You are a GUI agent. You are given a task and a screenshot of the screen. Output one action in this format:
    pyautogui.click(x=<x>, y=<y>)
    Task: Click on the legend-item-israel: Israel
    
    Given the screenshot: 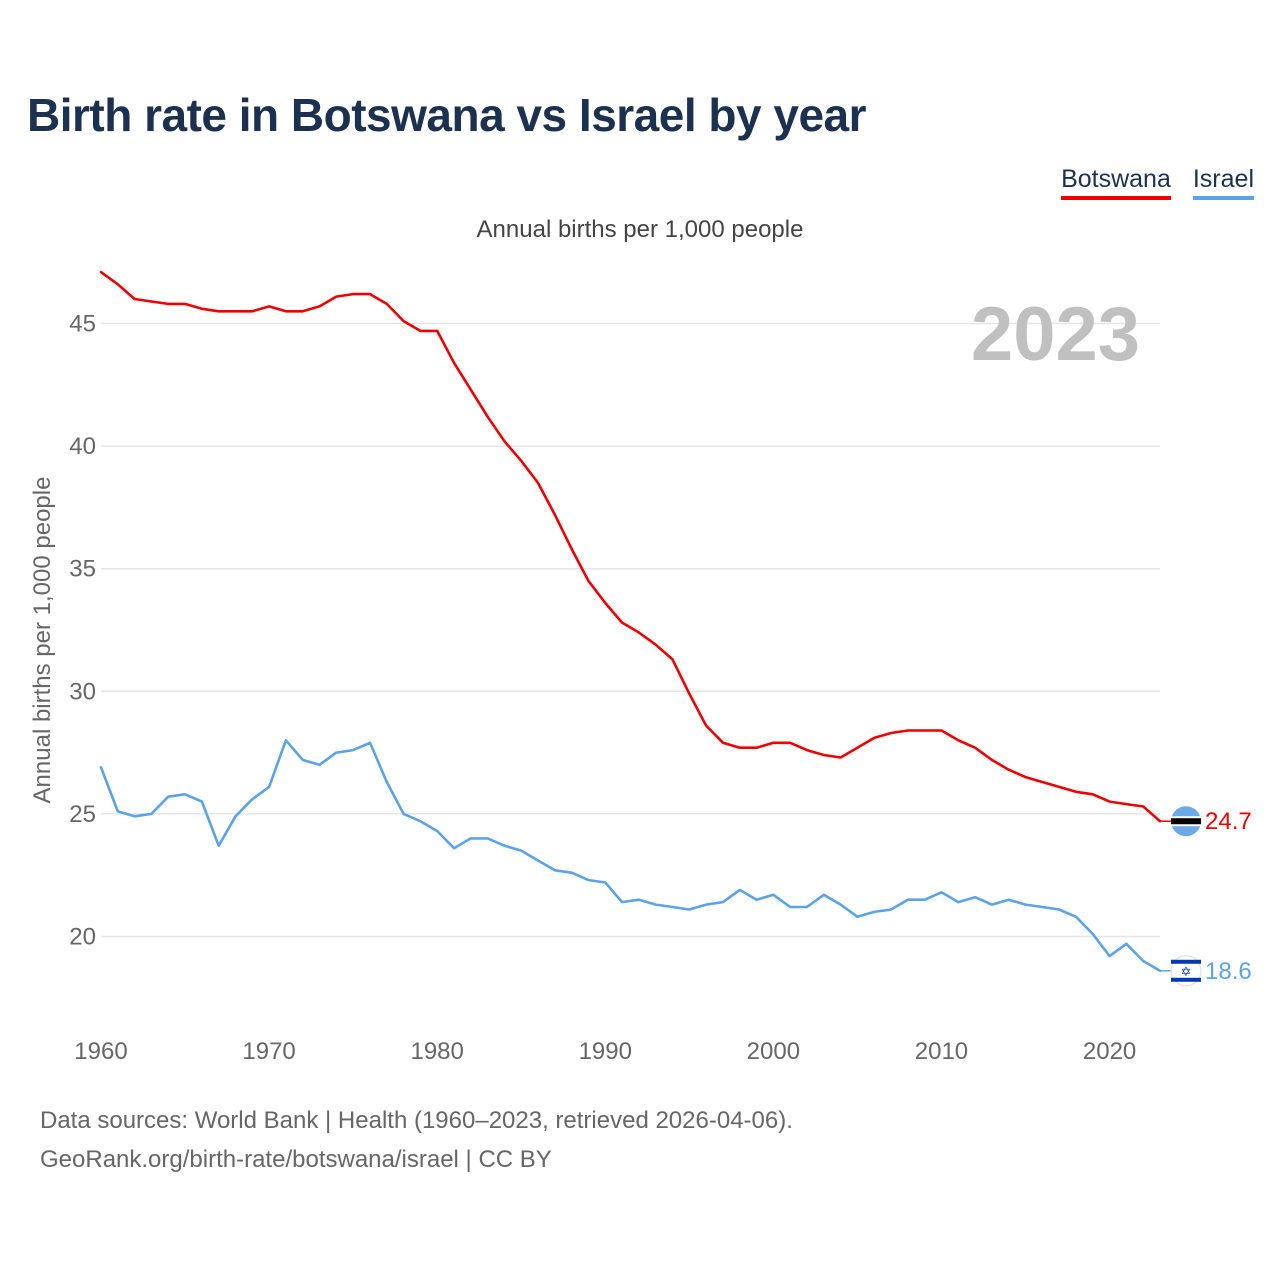 What is the action you would take?
    pyautogui.click(x=1223, y=182)
    